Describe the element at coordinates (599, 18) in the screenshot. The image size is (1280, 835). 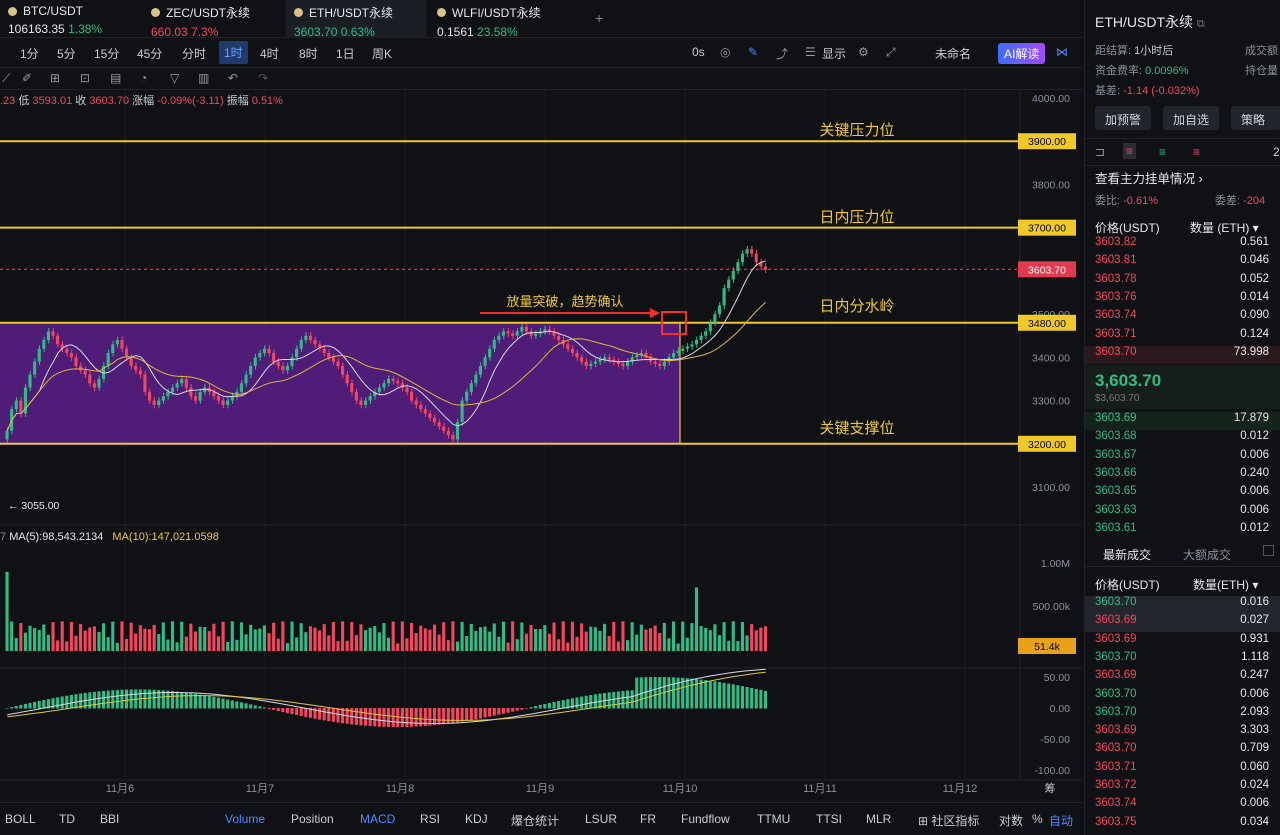
I see `add-tab-icon: +` at that location.